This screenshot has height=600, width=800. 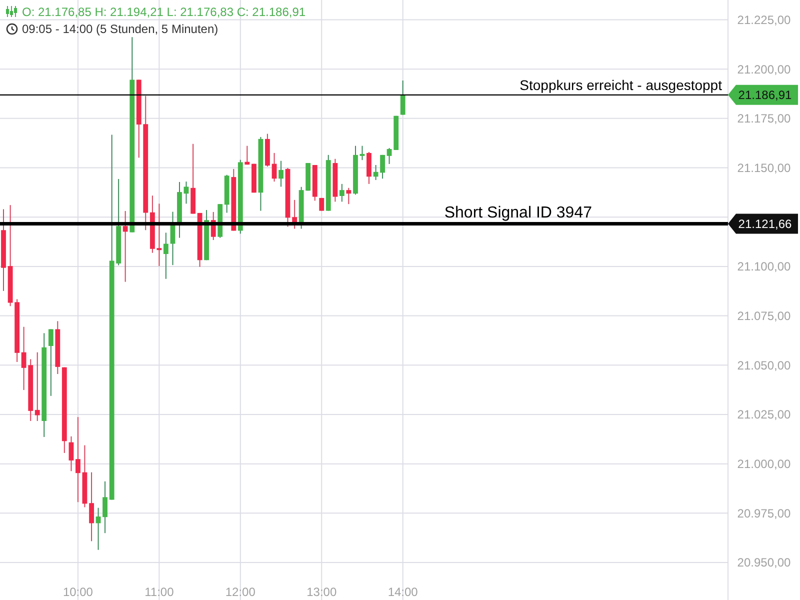 I want to click on x-tick-label: 13:00, so click(x=321, y=592).